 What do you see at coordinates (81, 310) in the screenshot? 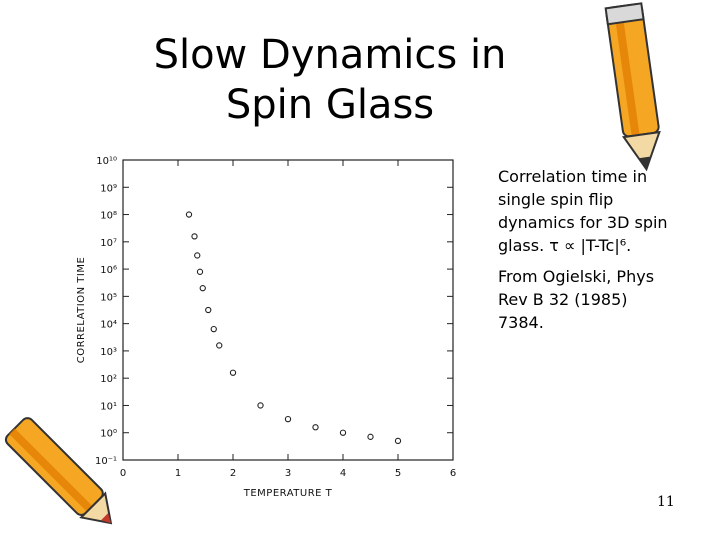
I see `y-axis-title: CORRELATION TIME` at bounding box center [81, 310].